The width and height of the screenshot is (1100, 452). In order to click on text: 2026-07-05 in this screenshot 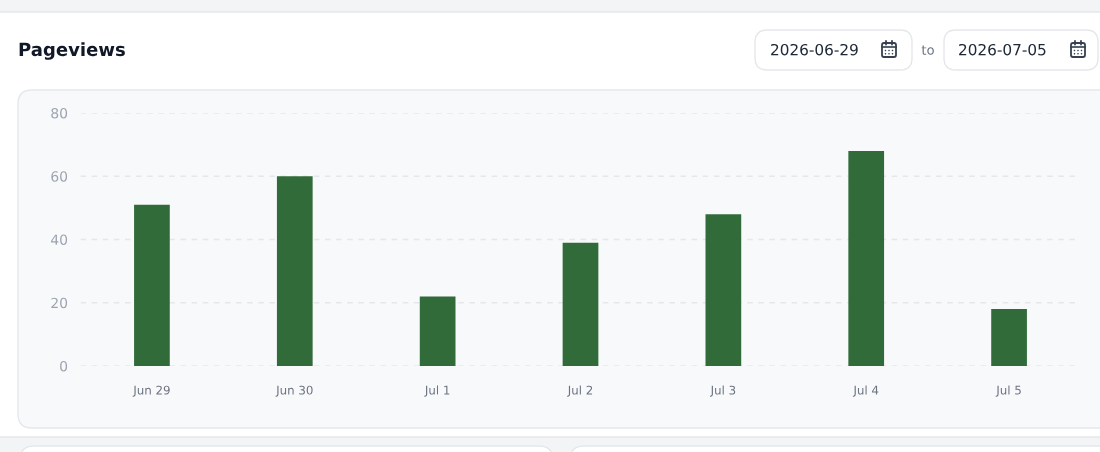, I will do `click(1002, 49)`.